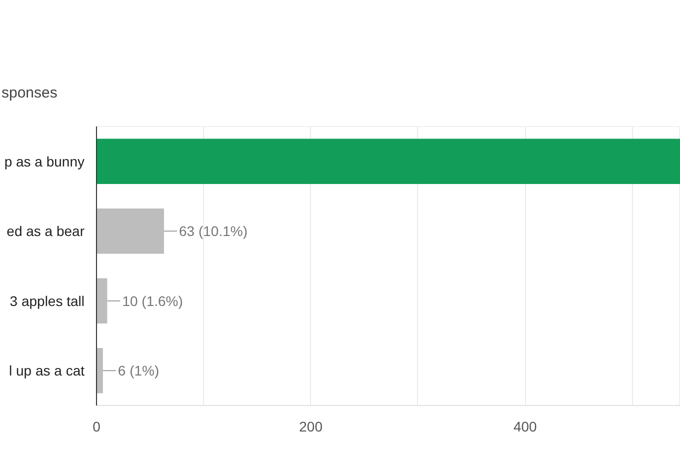 This screenshot has width=680, height=450. I want to click on y-tick-label: ed as a bear, so click(45, 231).